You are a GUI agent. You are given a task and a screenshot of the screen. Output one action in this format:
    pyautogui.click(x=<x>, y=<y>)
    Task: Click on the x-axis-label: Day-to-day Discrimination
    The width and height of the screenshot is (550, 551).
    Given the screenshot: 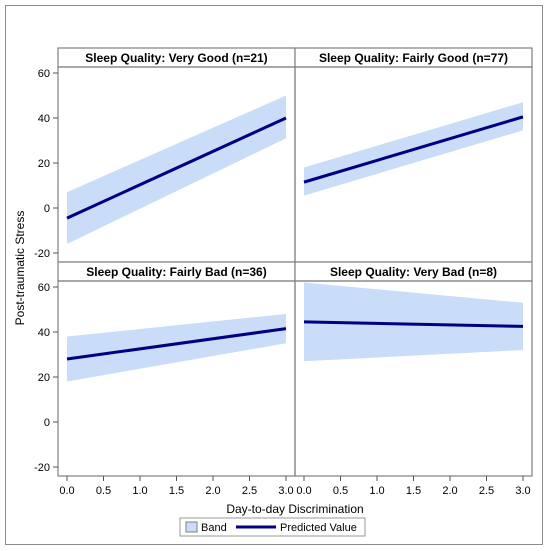 What is the action you would take?
    pyautogui.click(x=294, y=509)
    